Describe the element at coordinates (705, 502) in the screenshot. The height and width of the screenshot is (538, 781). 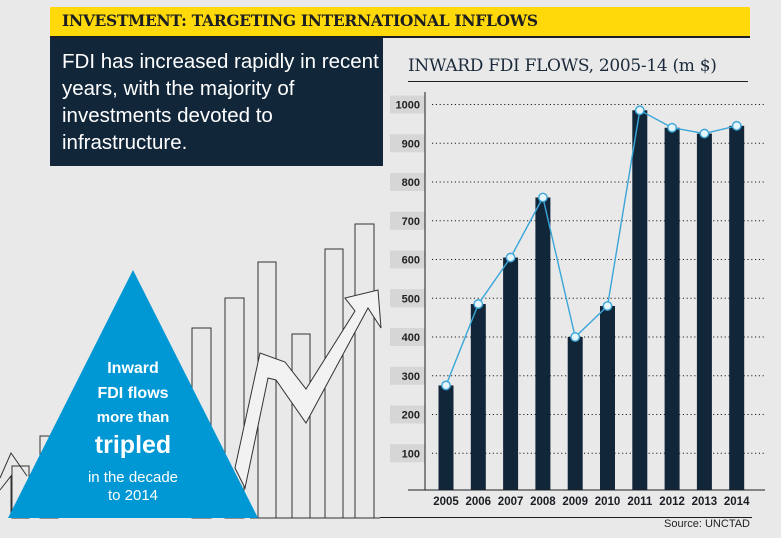
I see `x-tick-label: 2013` at that location.